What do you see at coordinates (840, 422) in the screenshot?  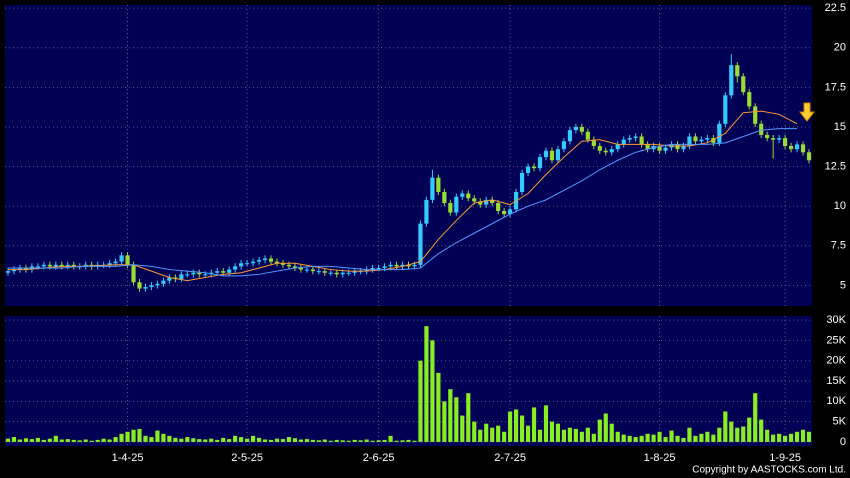 I see `y-tick-label: 5K` at bounding box center [840, 422].